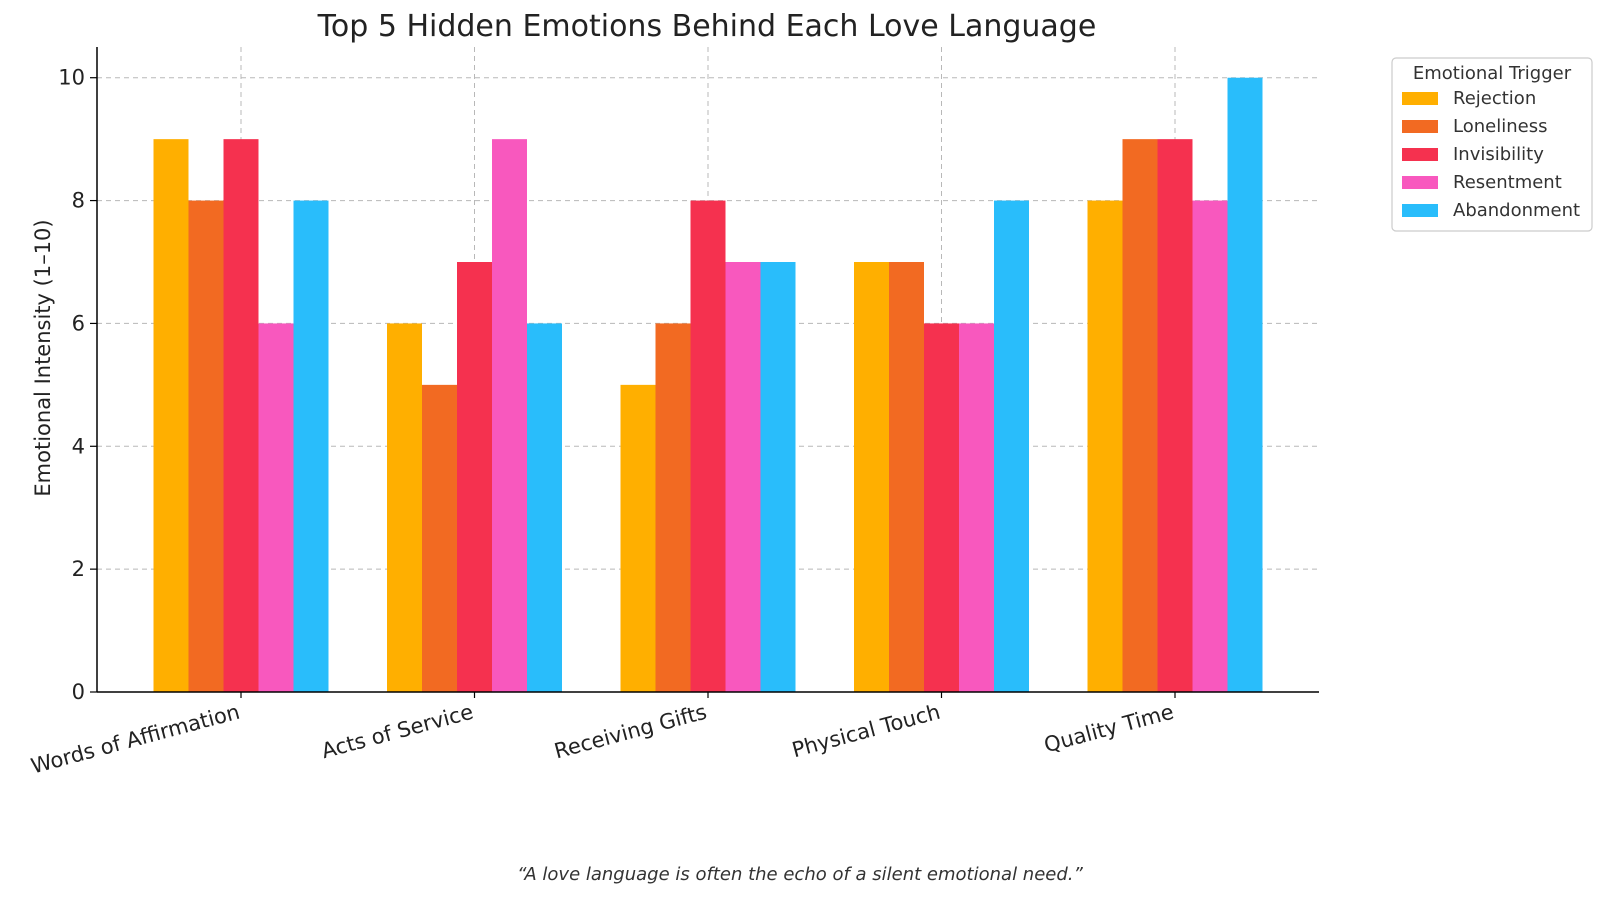 The image size is (1600, 898). I want to click on y-tick-label: 8, so click(78, 201).